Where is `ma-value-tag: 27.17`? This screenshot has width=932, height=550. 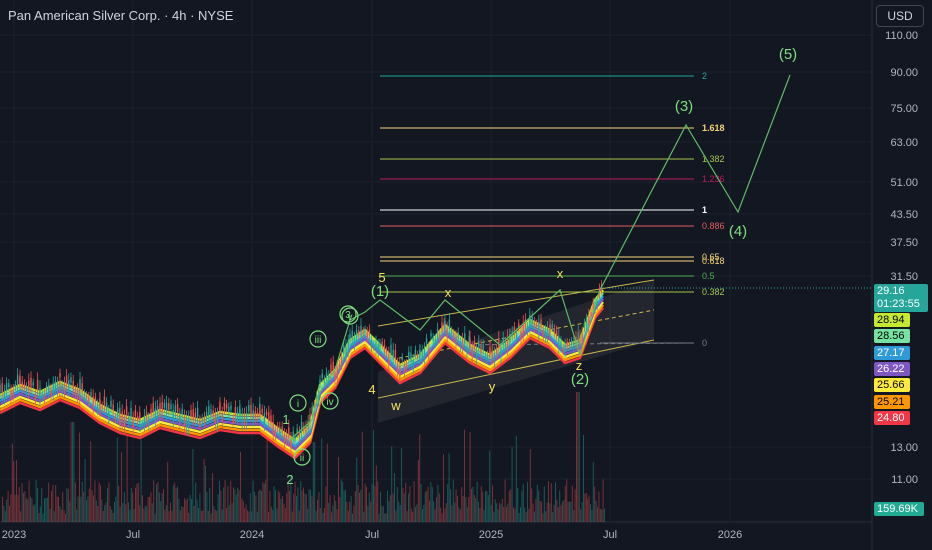
ma-value-tag: 27.17 is located at coordinates (892, 353).